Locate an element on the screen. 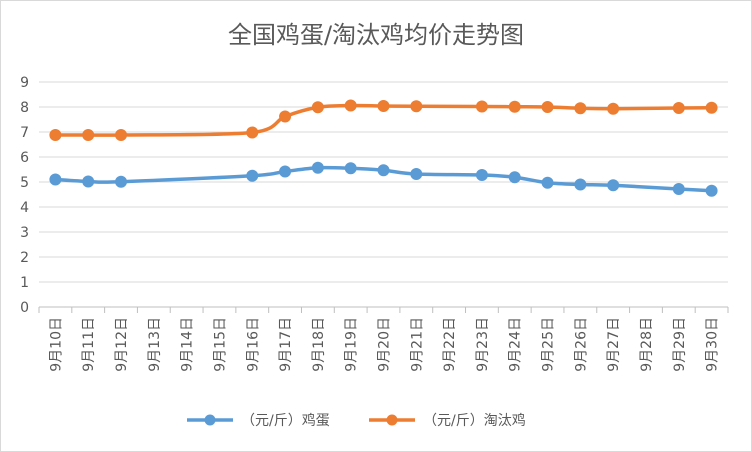 This screenshot has width=752, height=452. x-tick-label: 9月26日 is located at coordinates (581, 344).